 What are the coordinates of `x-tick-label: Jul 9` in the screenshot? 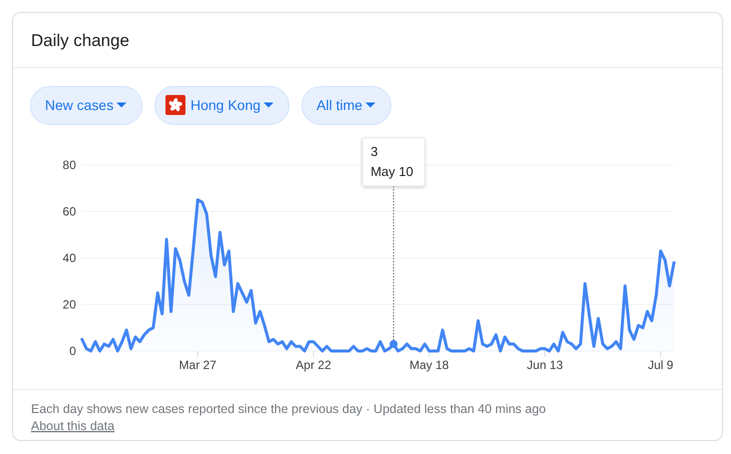 It's located at (661, 365).